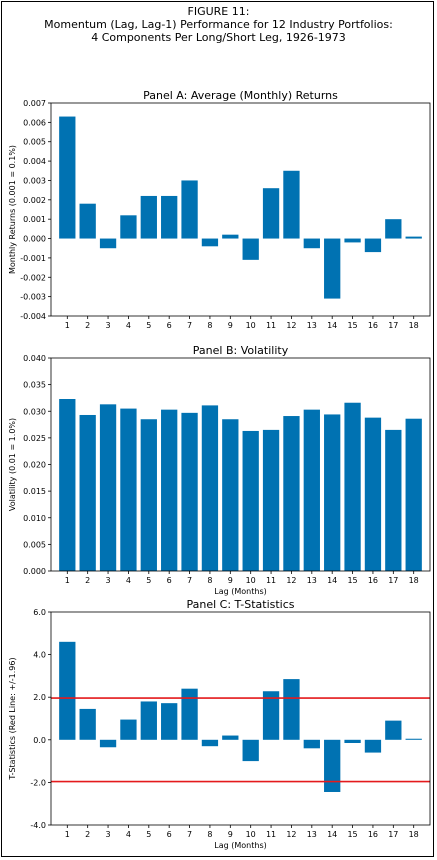 The width and height of the screenshot is (437, 860). Describe the element at coordinates (108, 834) in the screenshot. I see `x-tick-label: 3` at that location.